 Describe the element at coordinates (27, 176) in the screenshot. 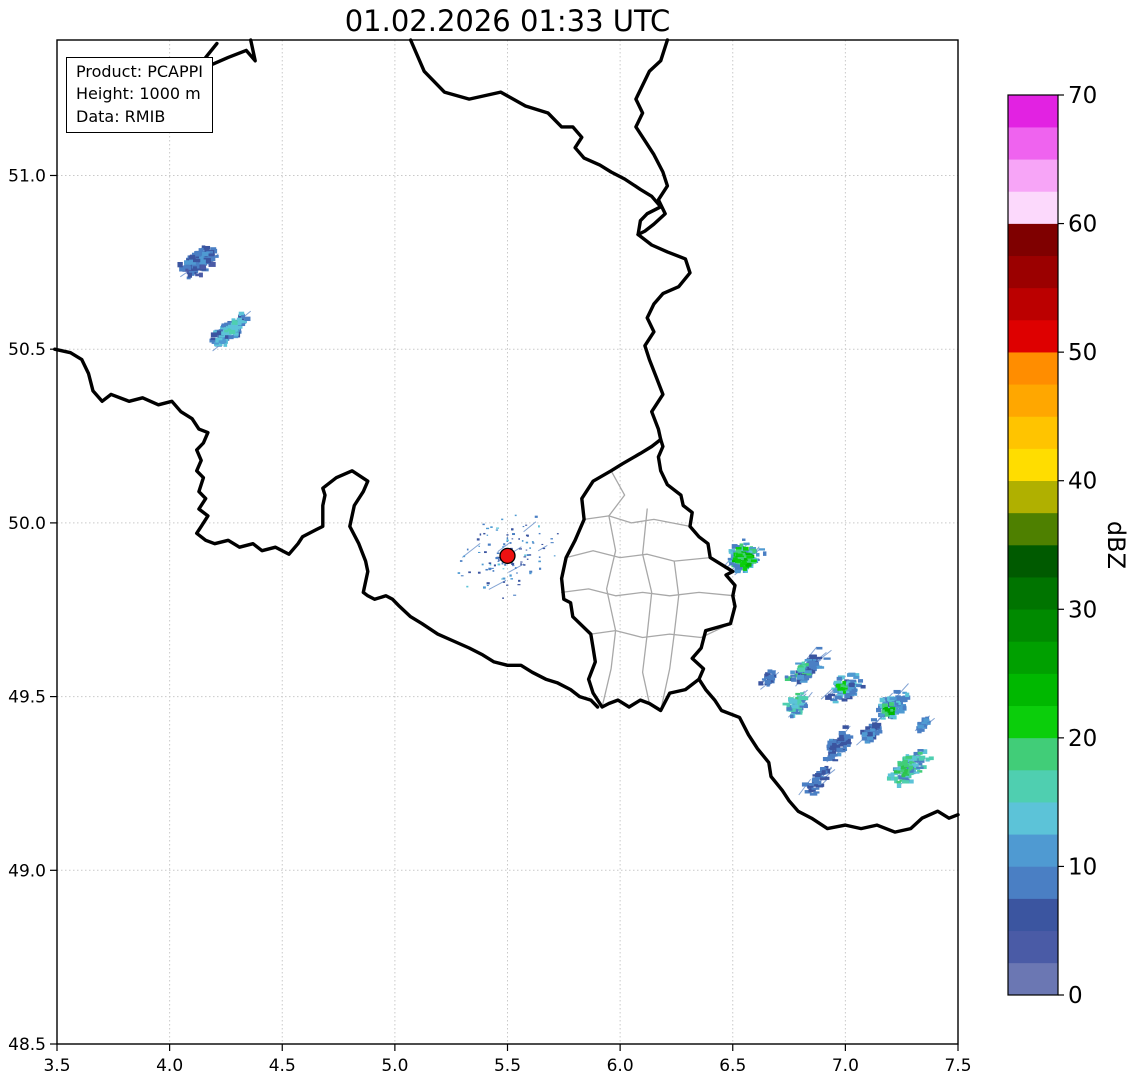

I see `y-tick-label: 51.0` at that location.